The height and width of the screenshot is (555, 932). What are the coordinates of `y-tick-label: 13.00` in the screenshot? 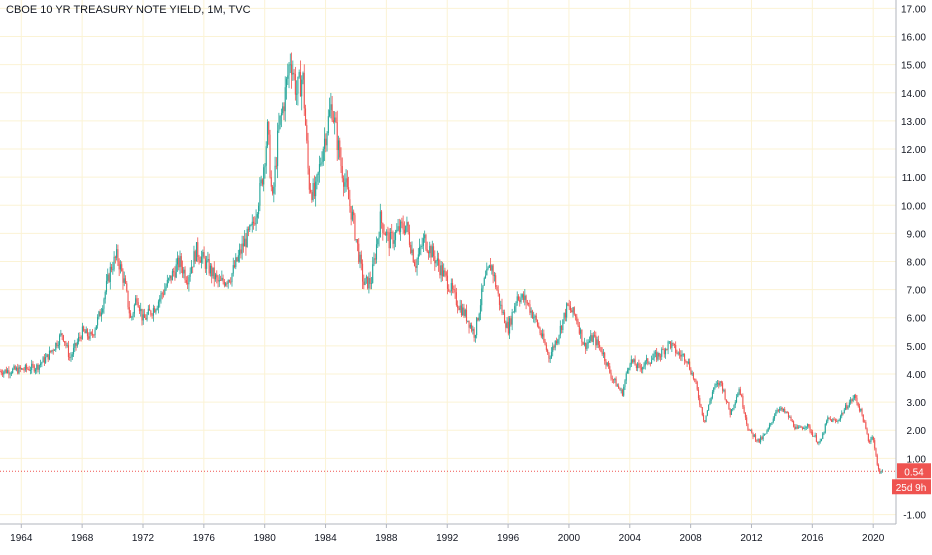 It's located at (913, 122).